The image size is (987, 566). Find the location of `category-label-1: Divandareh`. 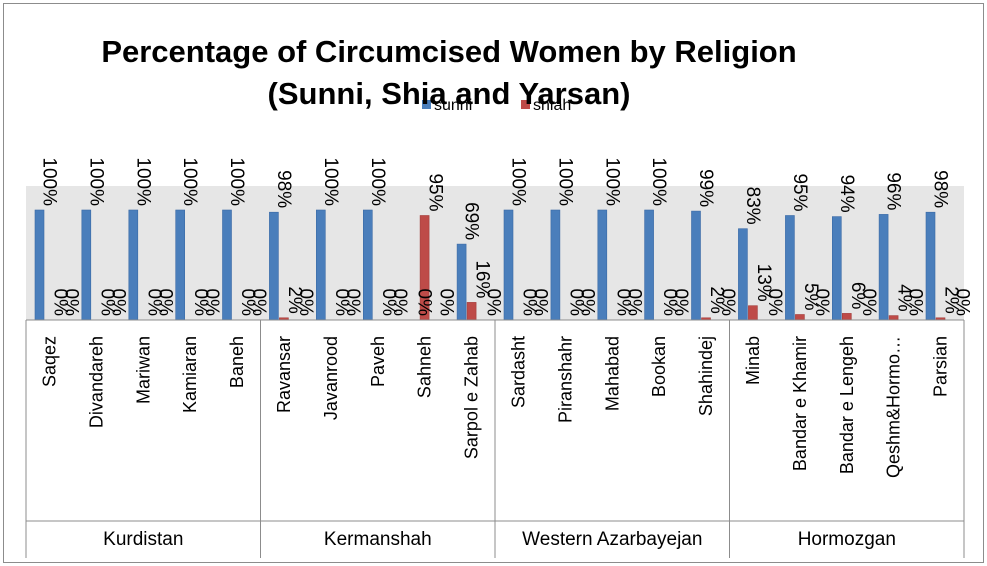

category-label-1: Divandareh is located at coordinates (96, 382).